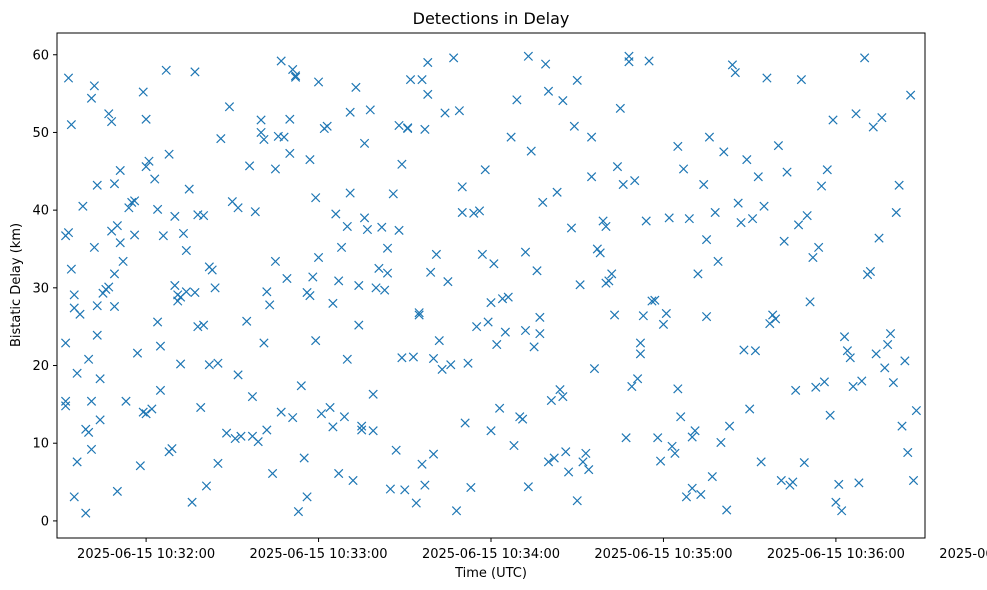 The height and width of the screenshot is (590, 987). What do you see at coordinates (319, 554) in the screenshot?
I see `x-tick-label: 2025-06-15 10:33:00` at bounding box center [319, 554].